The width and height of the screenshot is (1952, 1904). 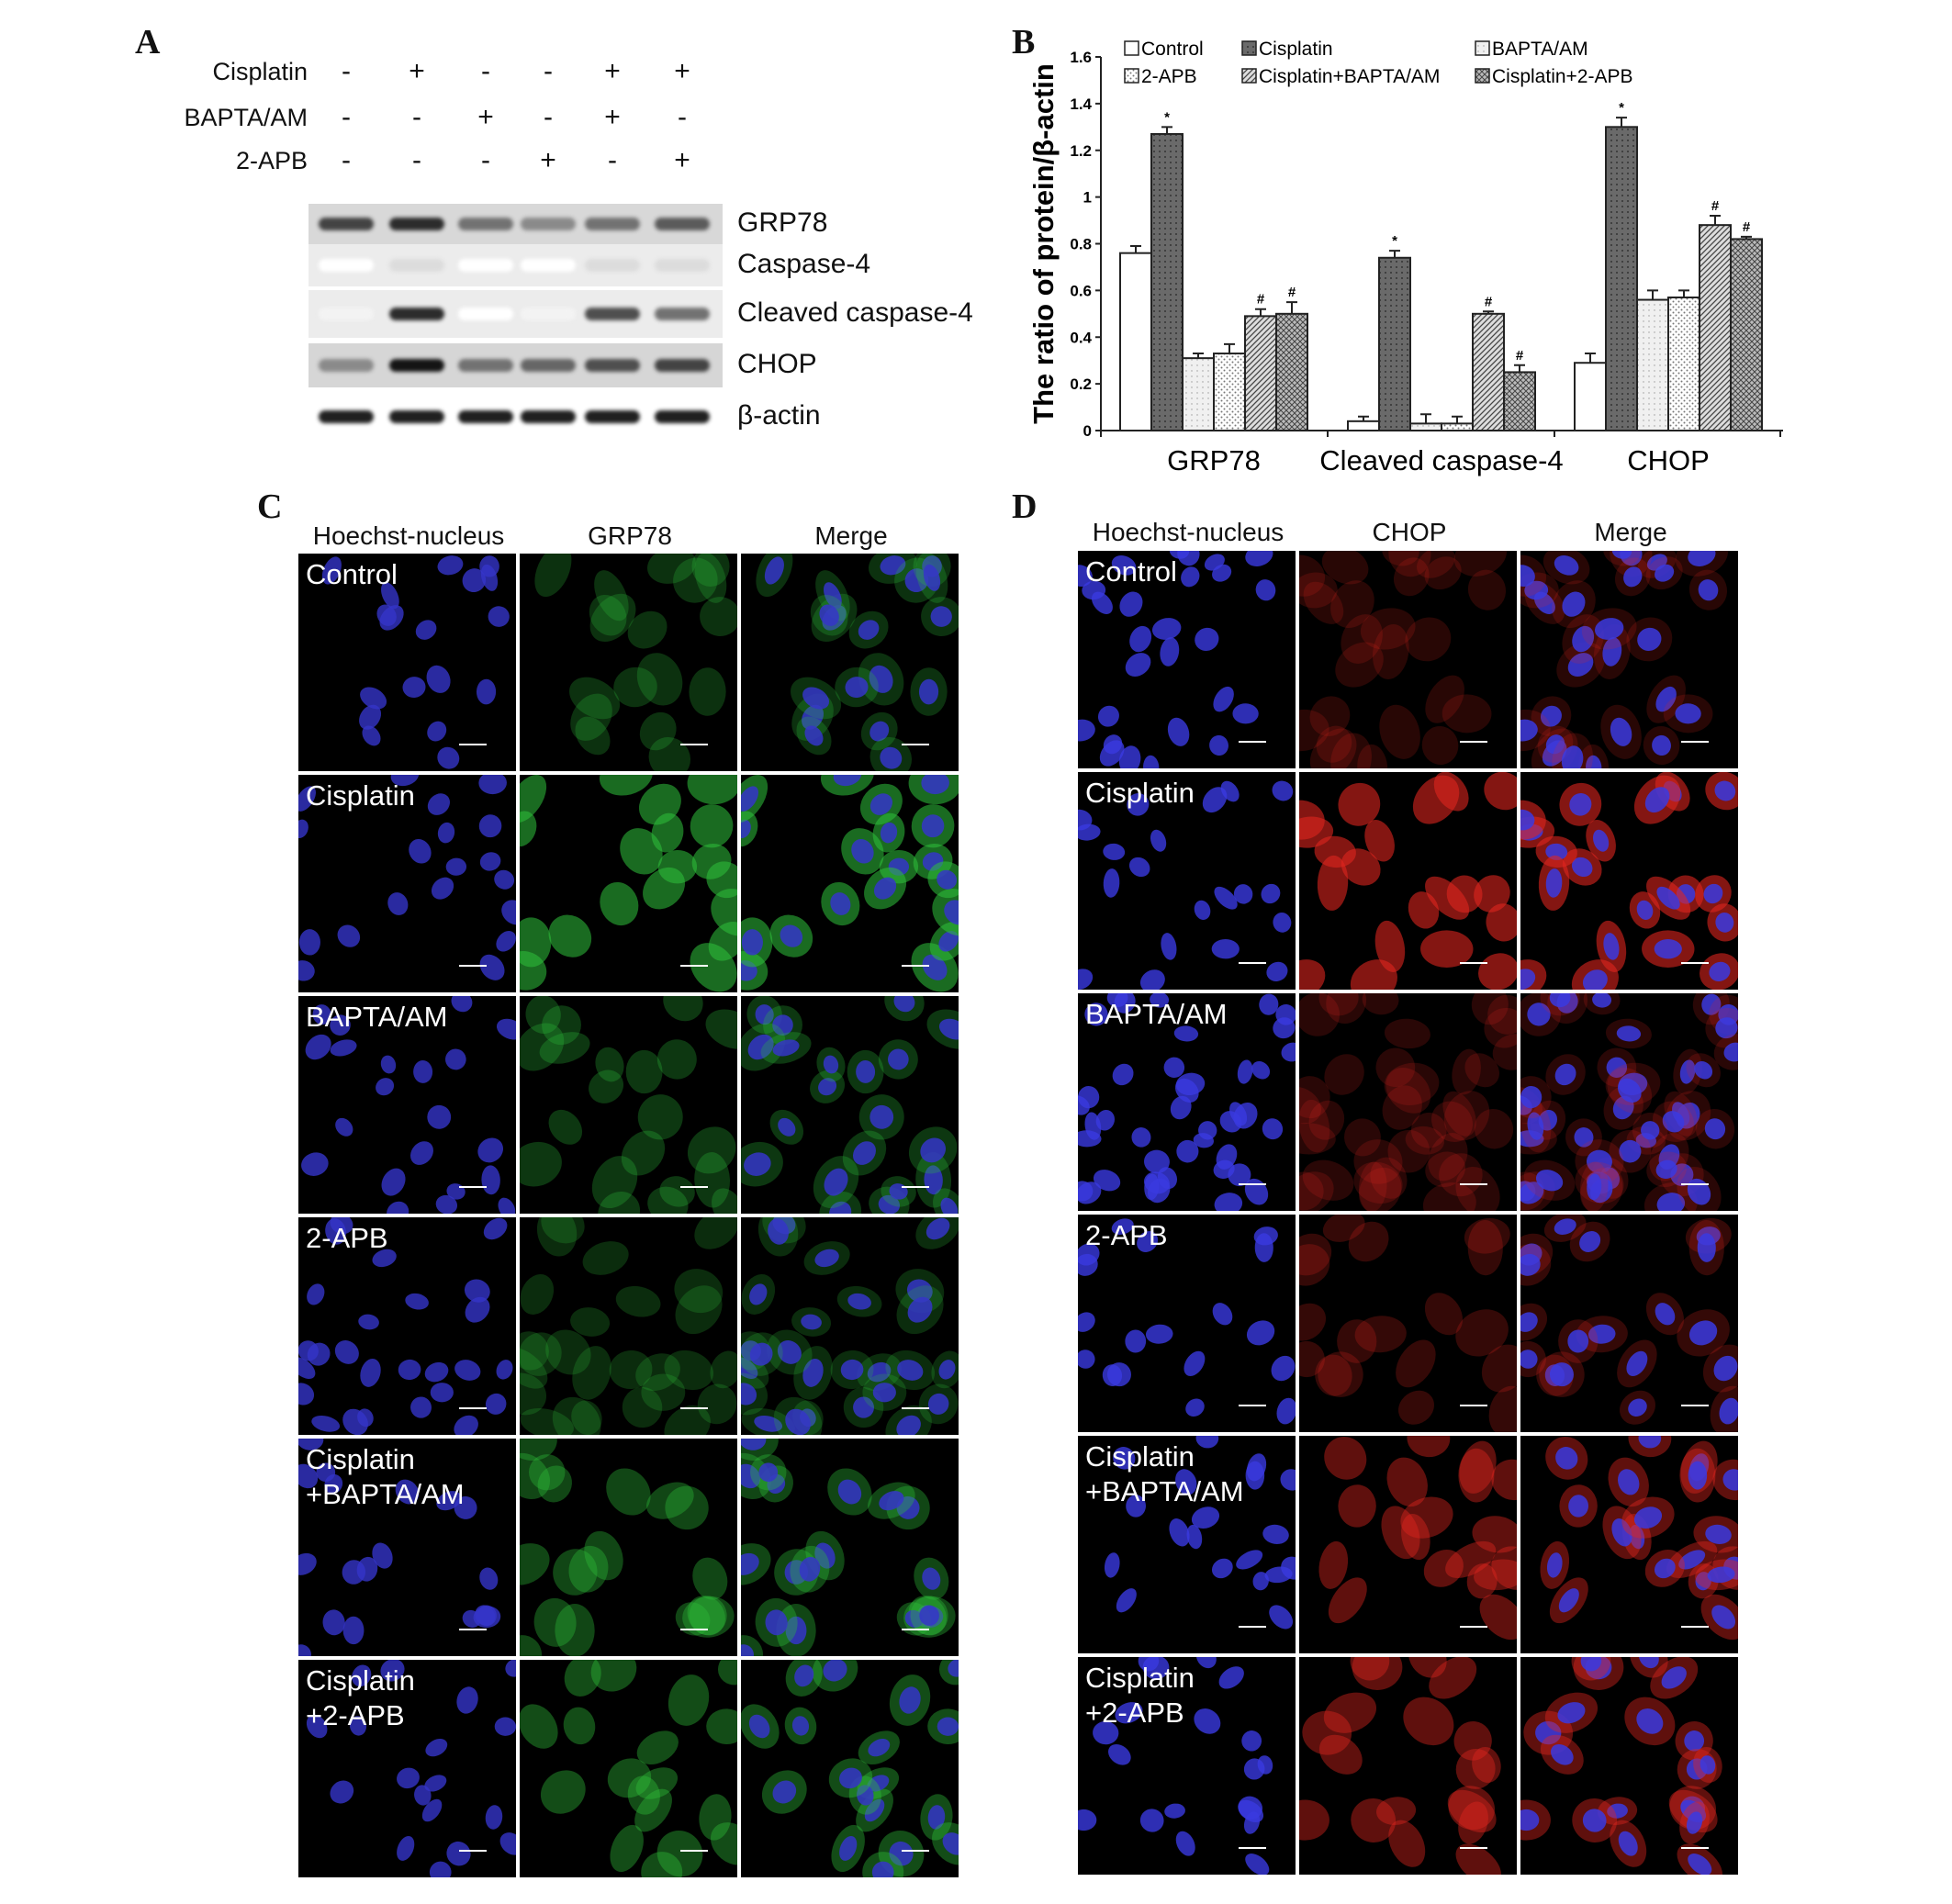 What do you see at coordinates (271, 160) in the screenshot?
I see `treatment-label: 2-APB` at bounding box center [271, 160].